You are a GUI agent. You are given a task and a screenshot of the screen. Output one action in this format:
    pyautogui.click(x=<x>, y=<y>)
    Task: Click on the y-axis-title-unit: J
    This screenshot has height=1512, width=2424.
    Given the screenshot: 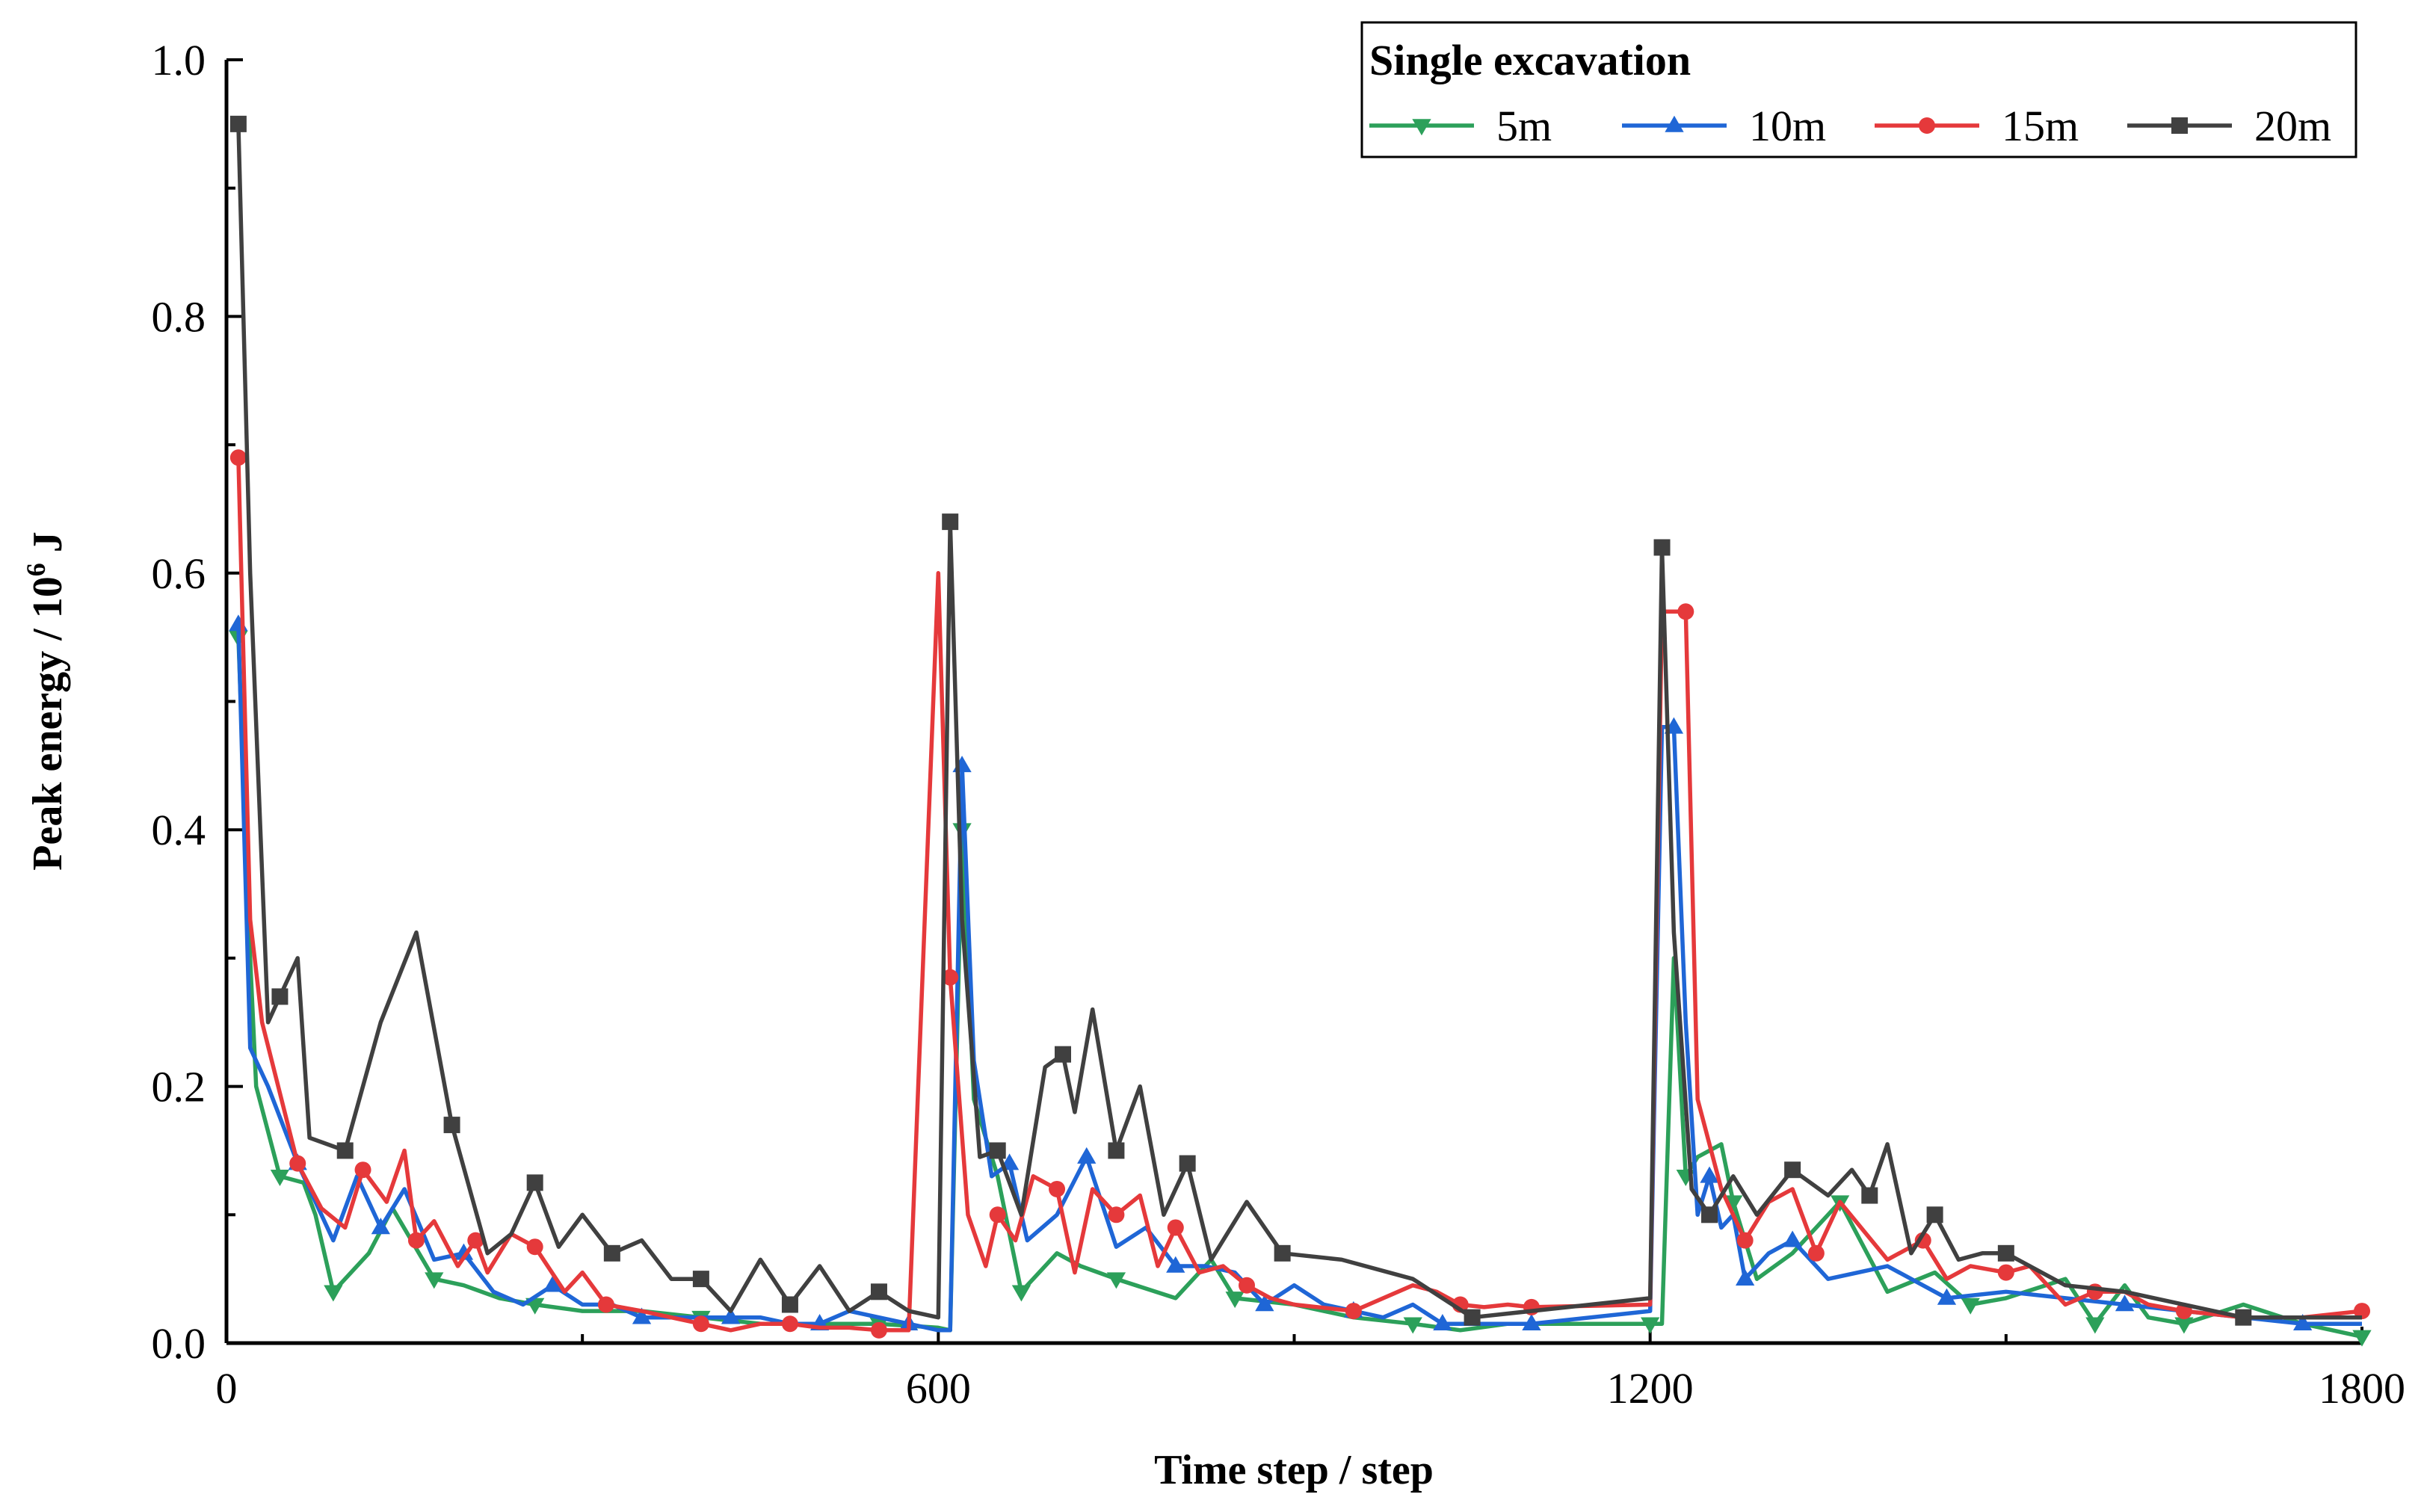 What is the action you would take?
    pyautogui.click(x=48, y=541)
    